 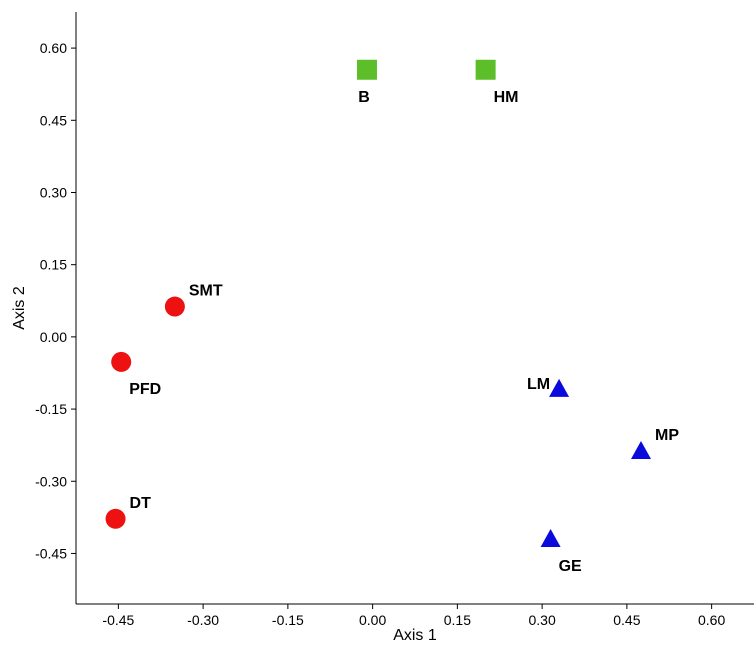 What do you see at coordinates (203, 620) in the screenshot?
I see `x-tick-label: -0.30` at bounding box center [203, 620].